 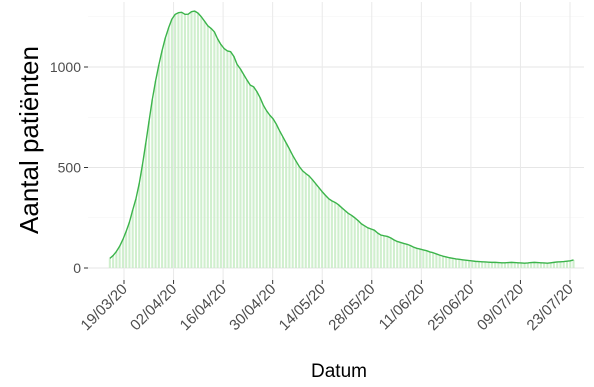 I want to click on x-axis-label: Datum, so click(x=339, y=371).